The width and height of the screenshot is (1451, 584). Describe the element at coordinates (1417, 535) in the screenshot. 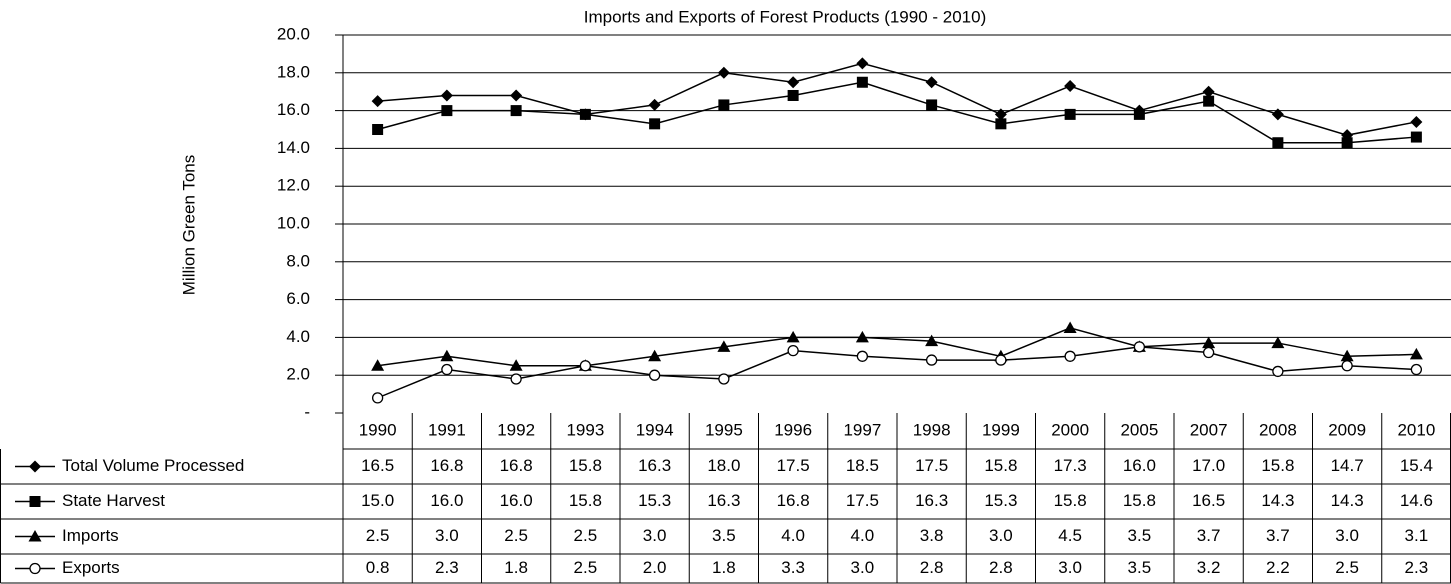

I see `table-value: 3.1` at that location.